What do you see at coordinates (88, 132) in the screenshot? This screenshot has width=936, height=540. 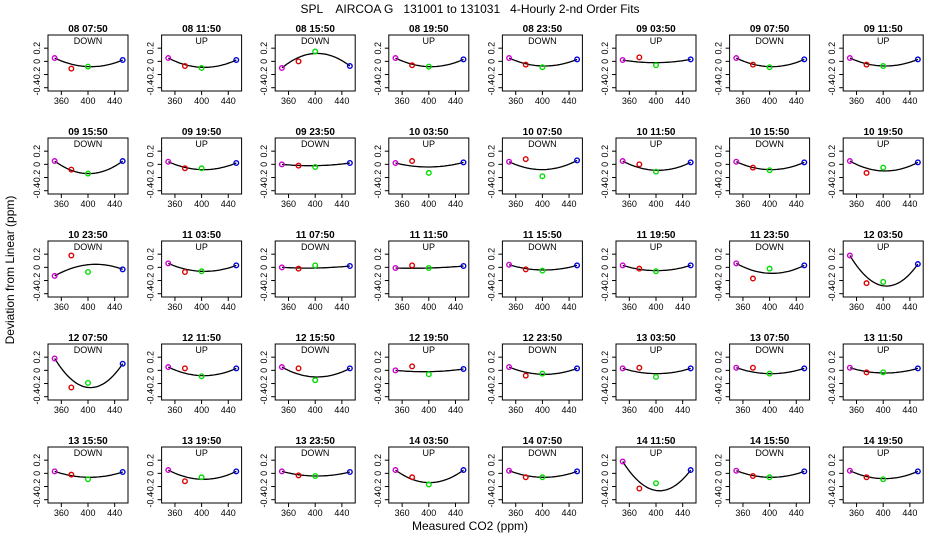 I see `panel-title: 09 15:50` at bounding box center [88, 132].